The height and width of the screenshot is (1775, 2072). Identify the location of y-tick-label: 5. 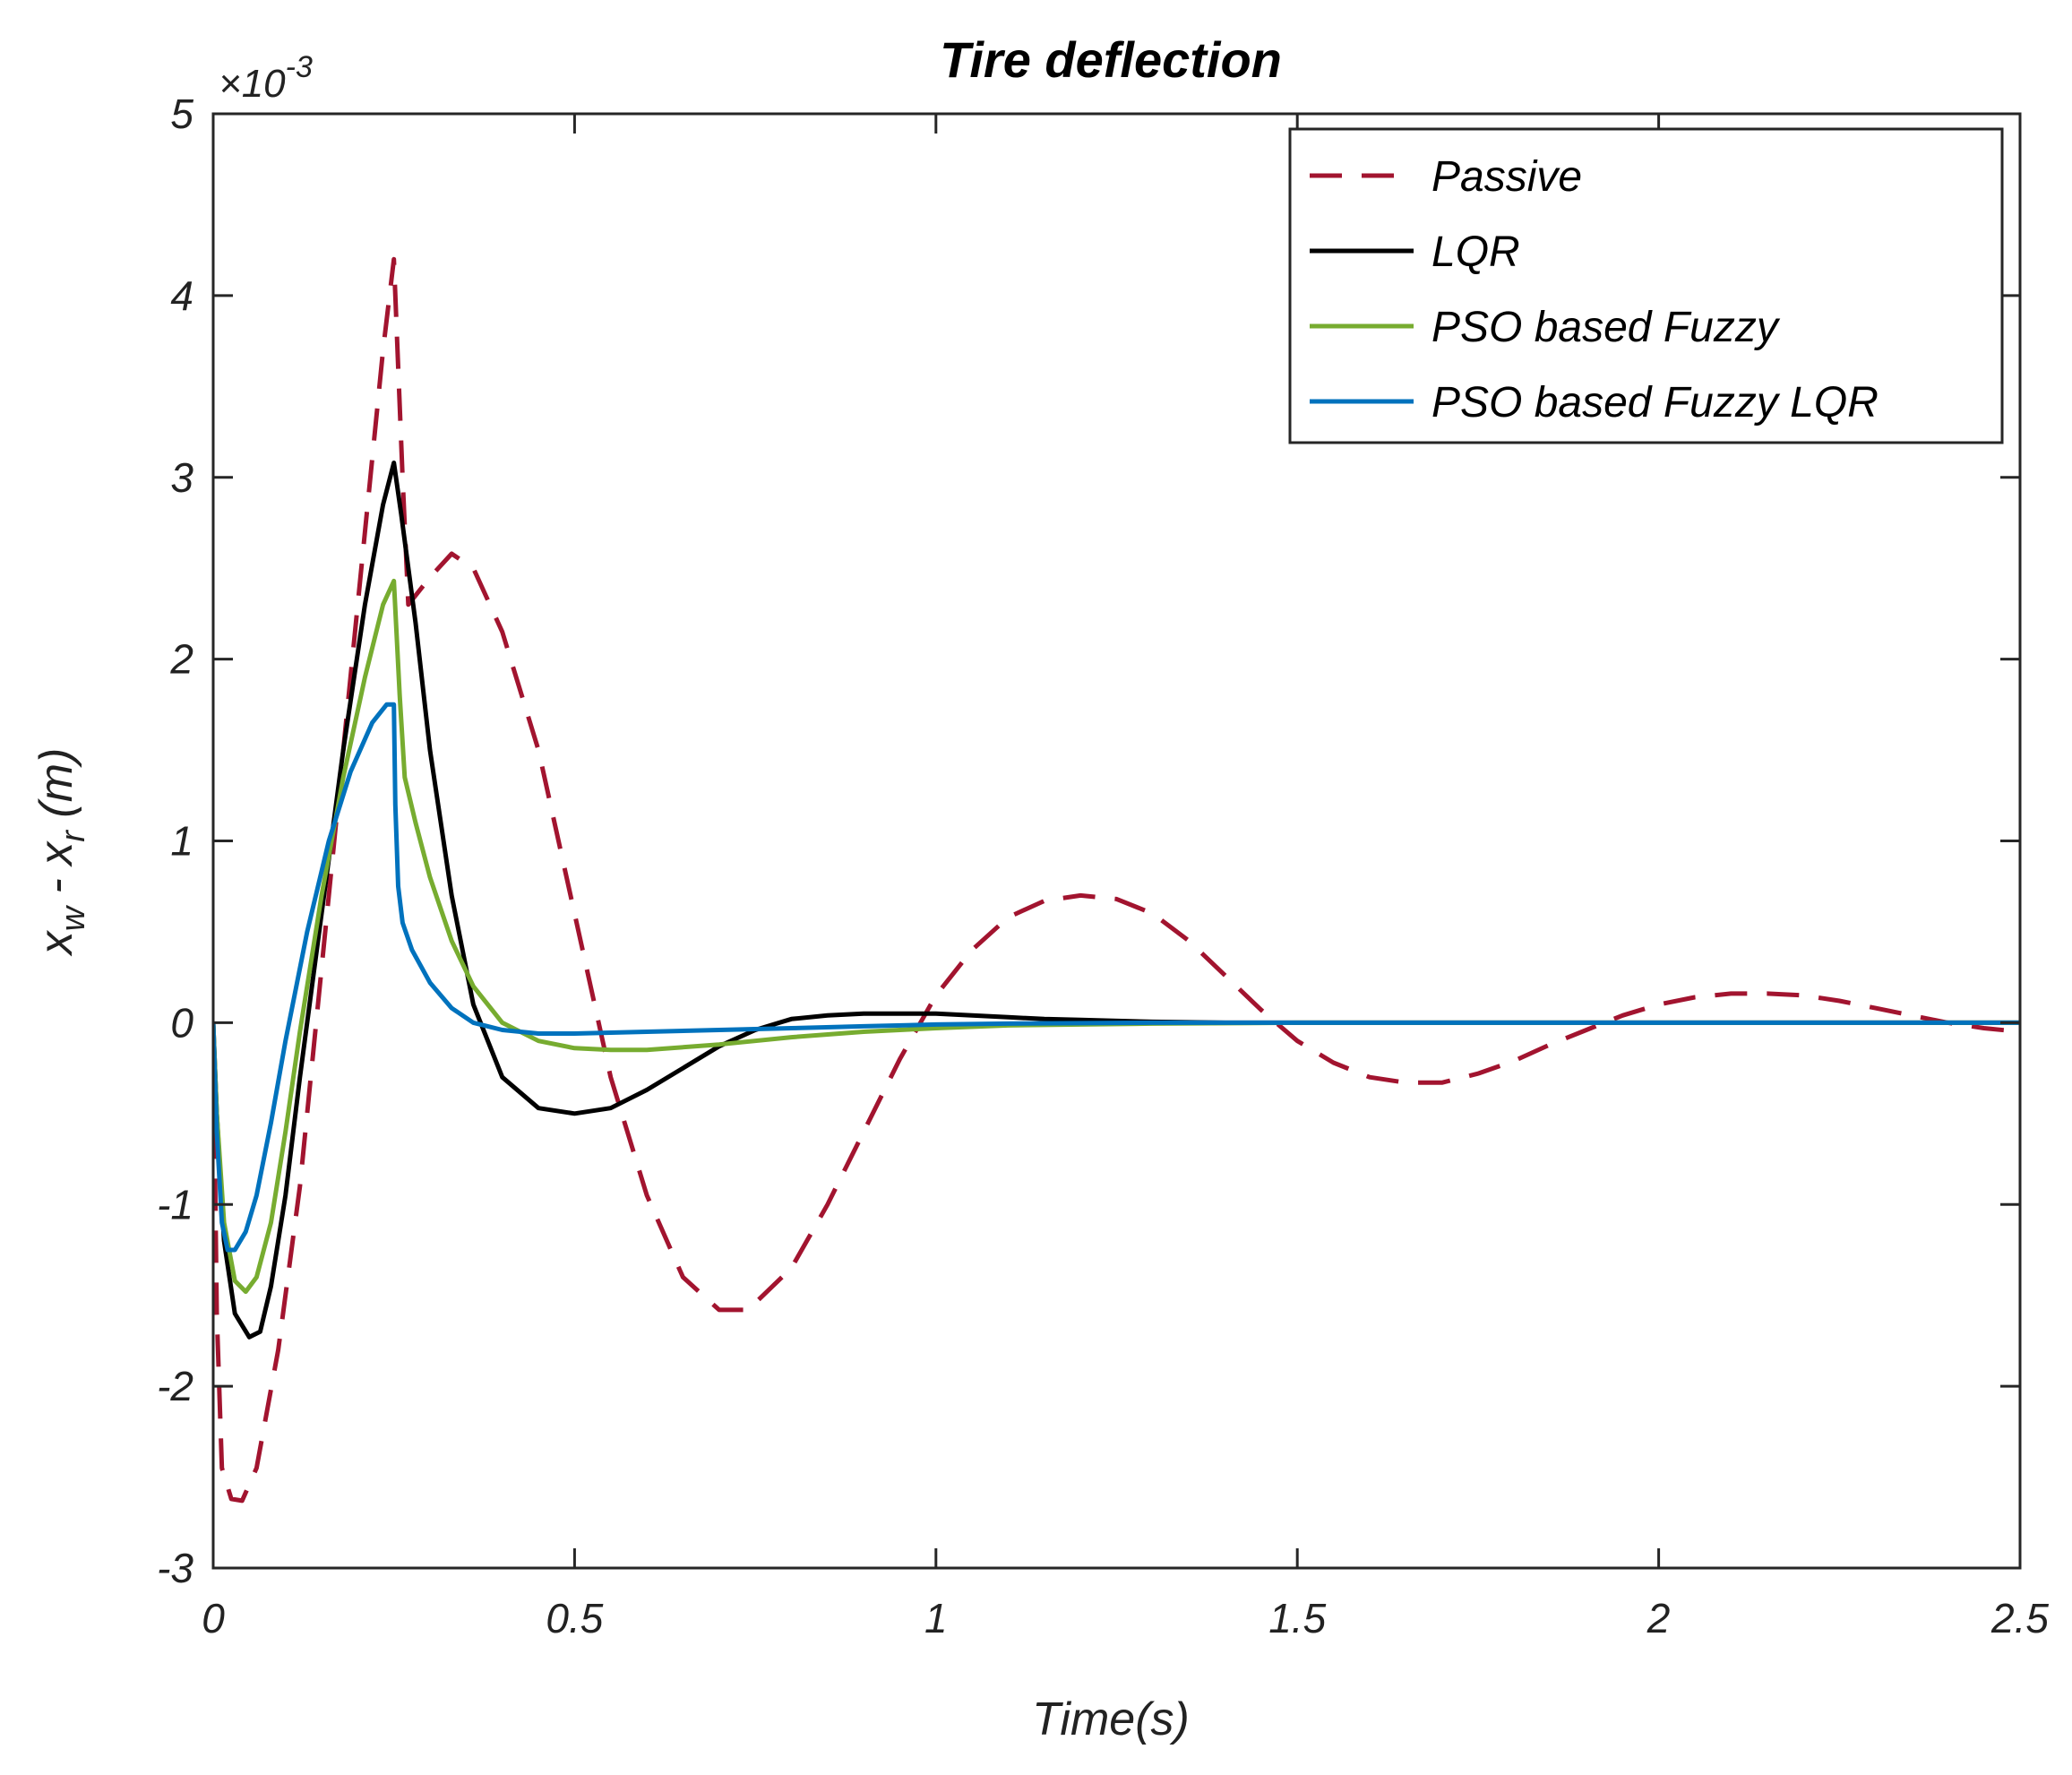
(182, 113).